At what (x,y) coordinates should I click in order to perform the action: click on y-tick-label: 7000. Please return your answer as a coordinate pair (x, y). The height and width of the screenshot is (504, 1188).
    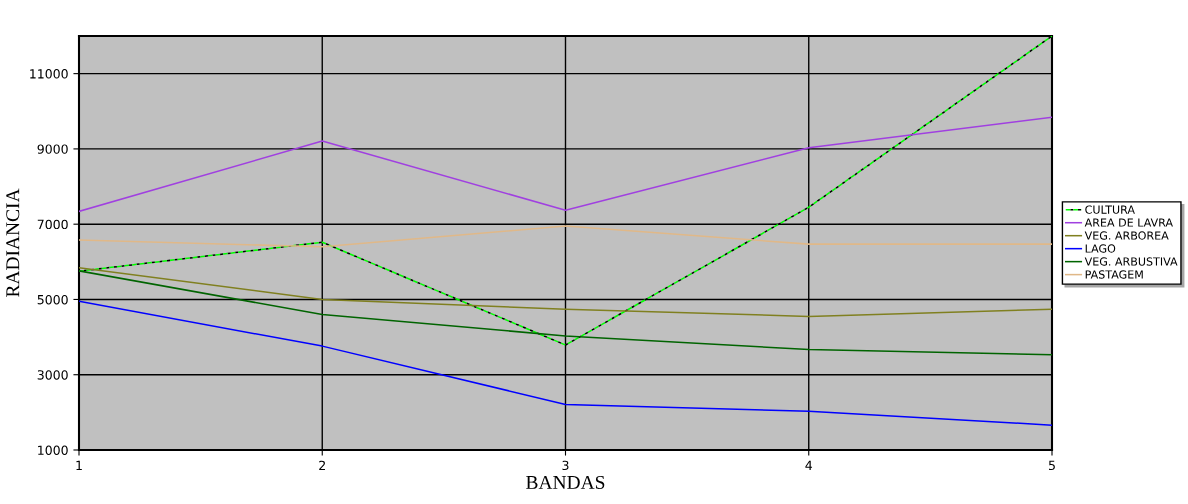
    Looking at the image, I should click on (52, 224).